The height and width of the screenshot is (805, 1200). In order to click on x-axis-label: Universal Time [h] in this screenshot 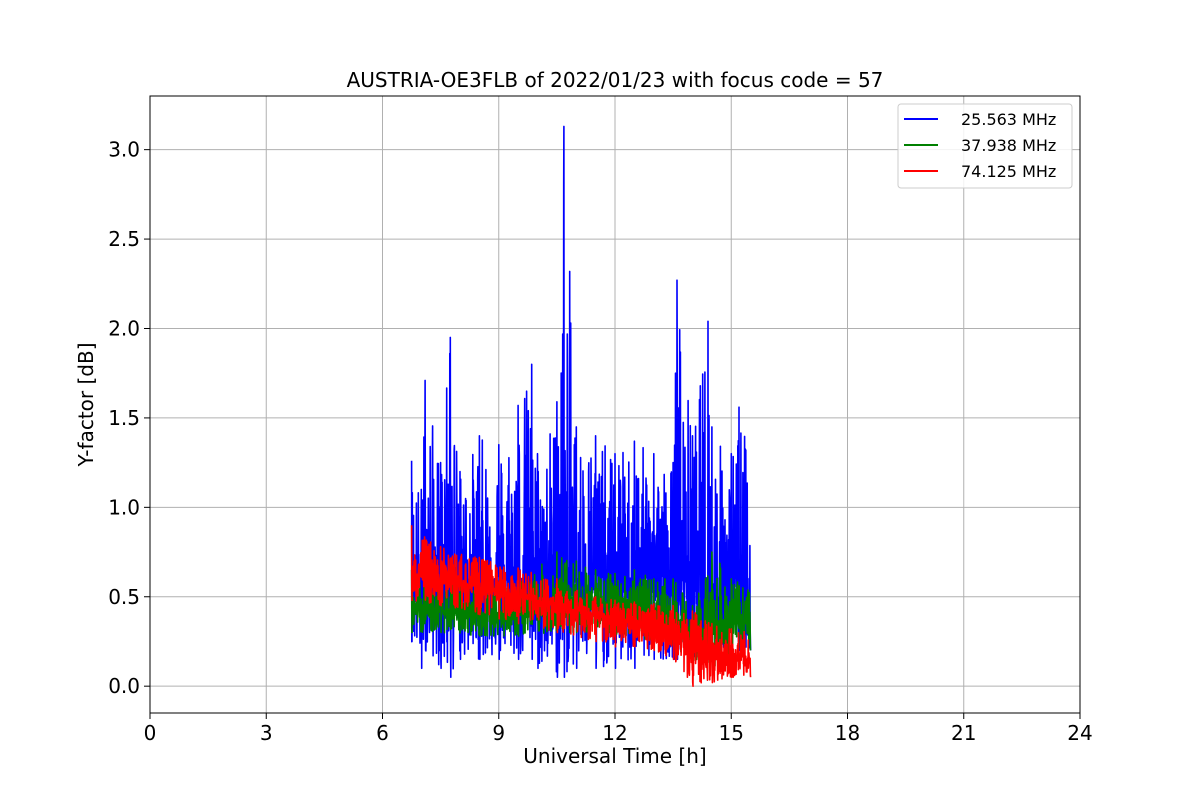, I will do `click(614, 756)`.